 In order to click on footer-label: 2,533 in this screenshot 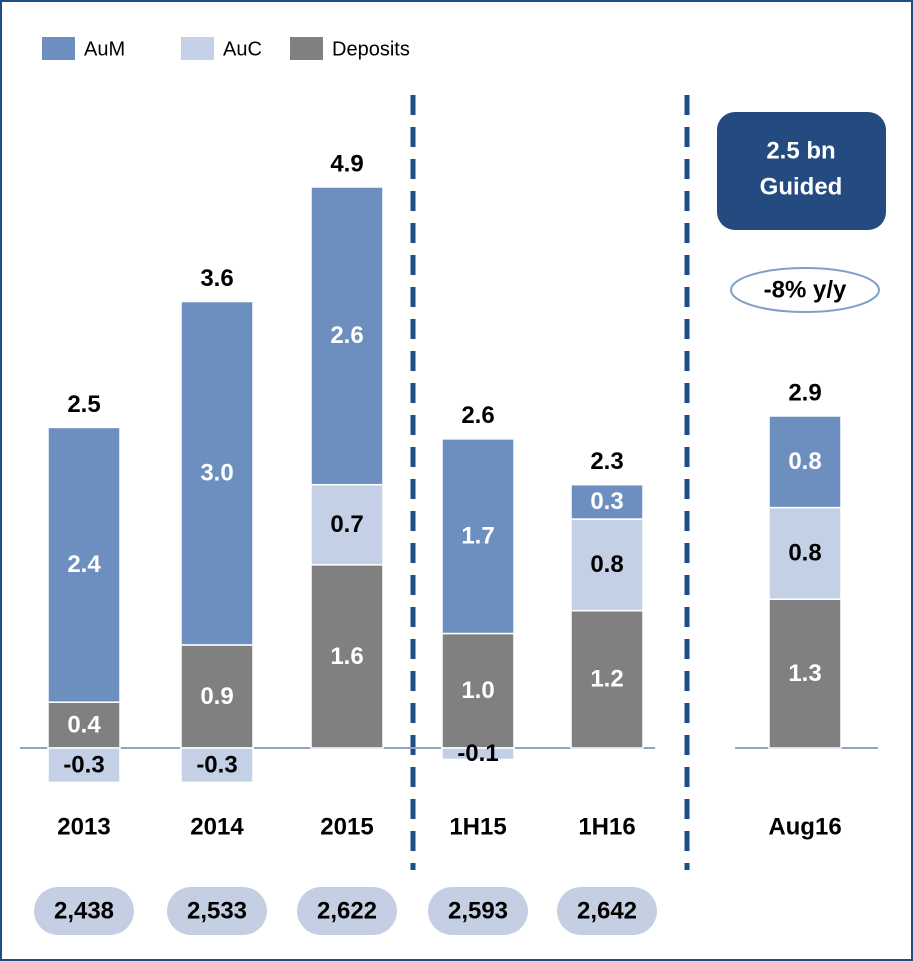, I will do `click(217, 910)`.